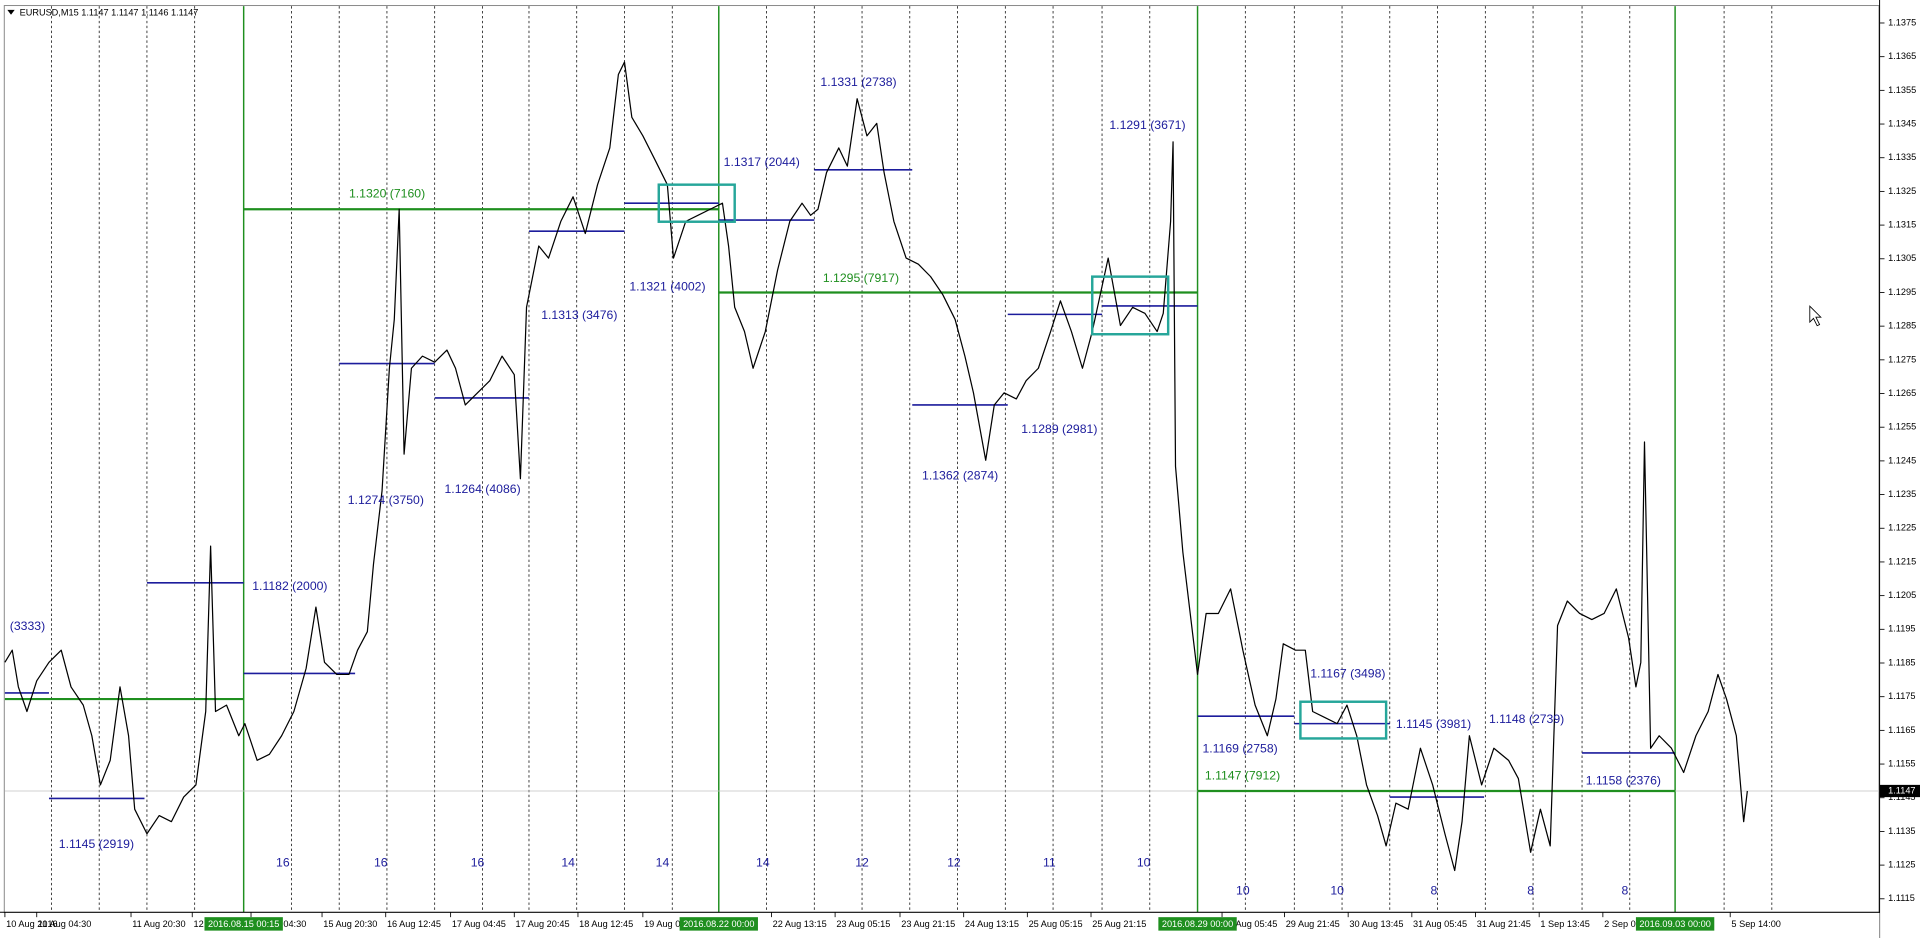 Image resolution: width=1920 pixels, height=938 pixels. I want to click on period-label: 2016.08.22 00:00, so click(718, 924).